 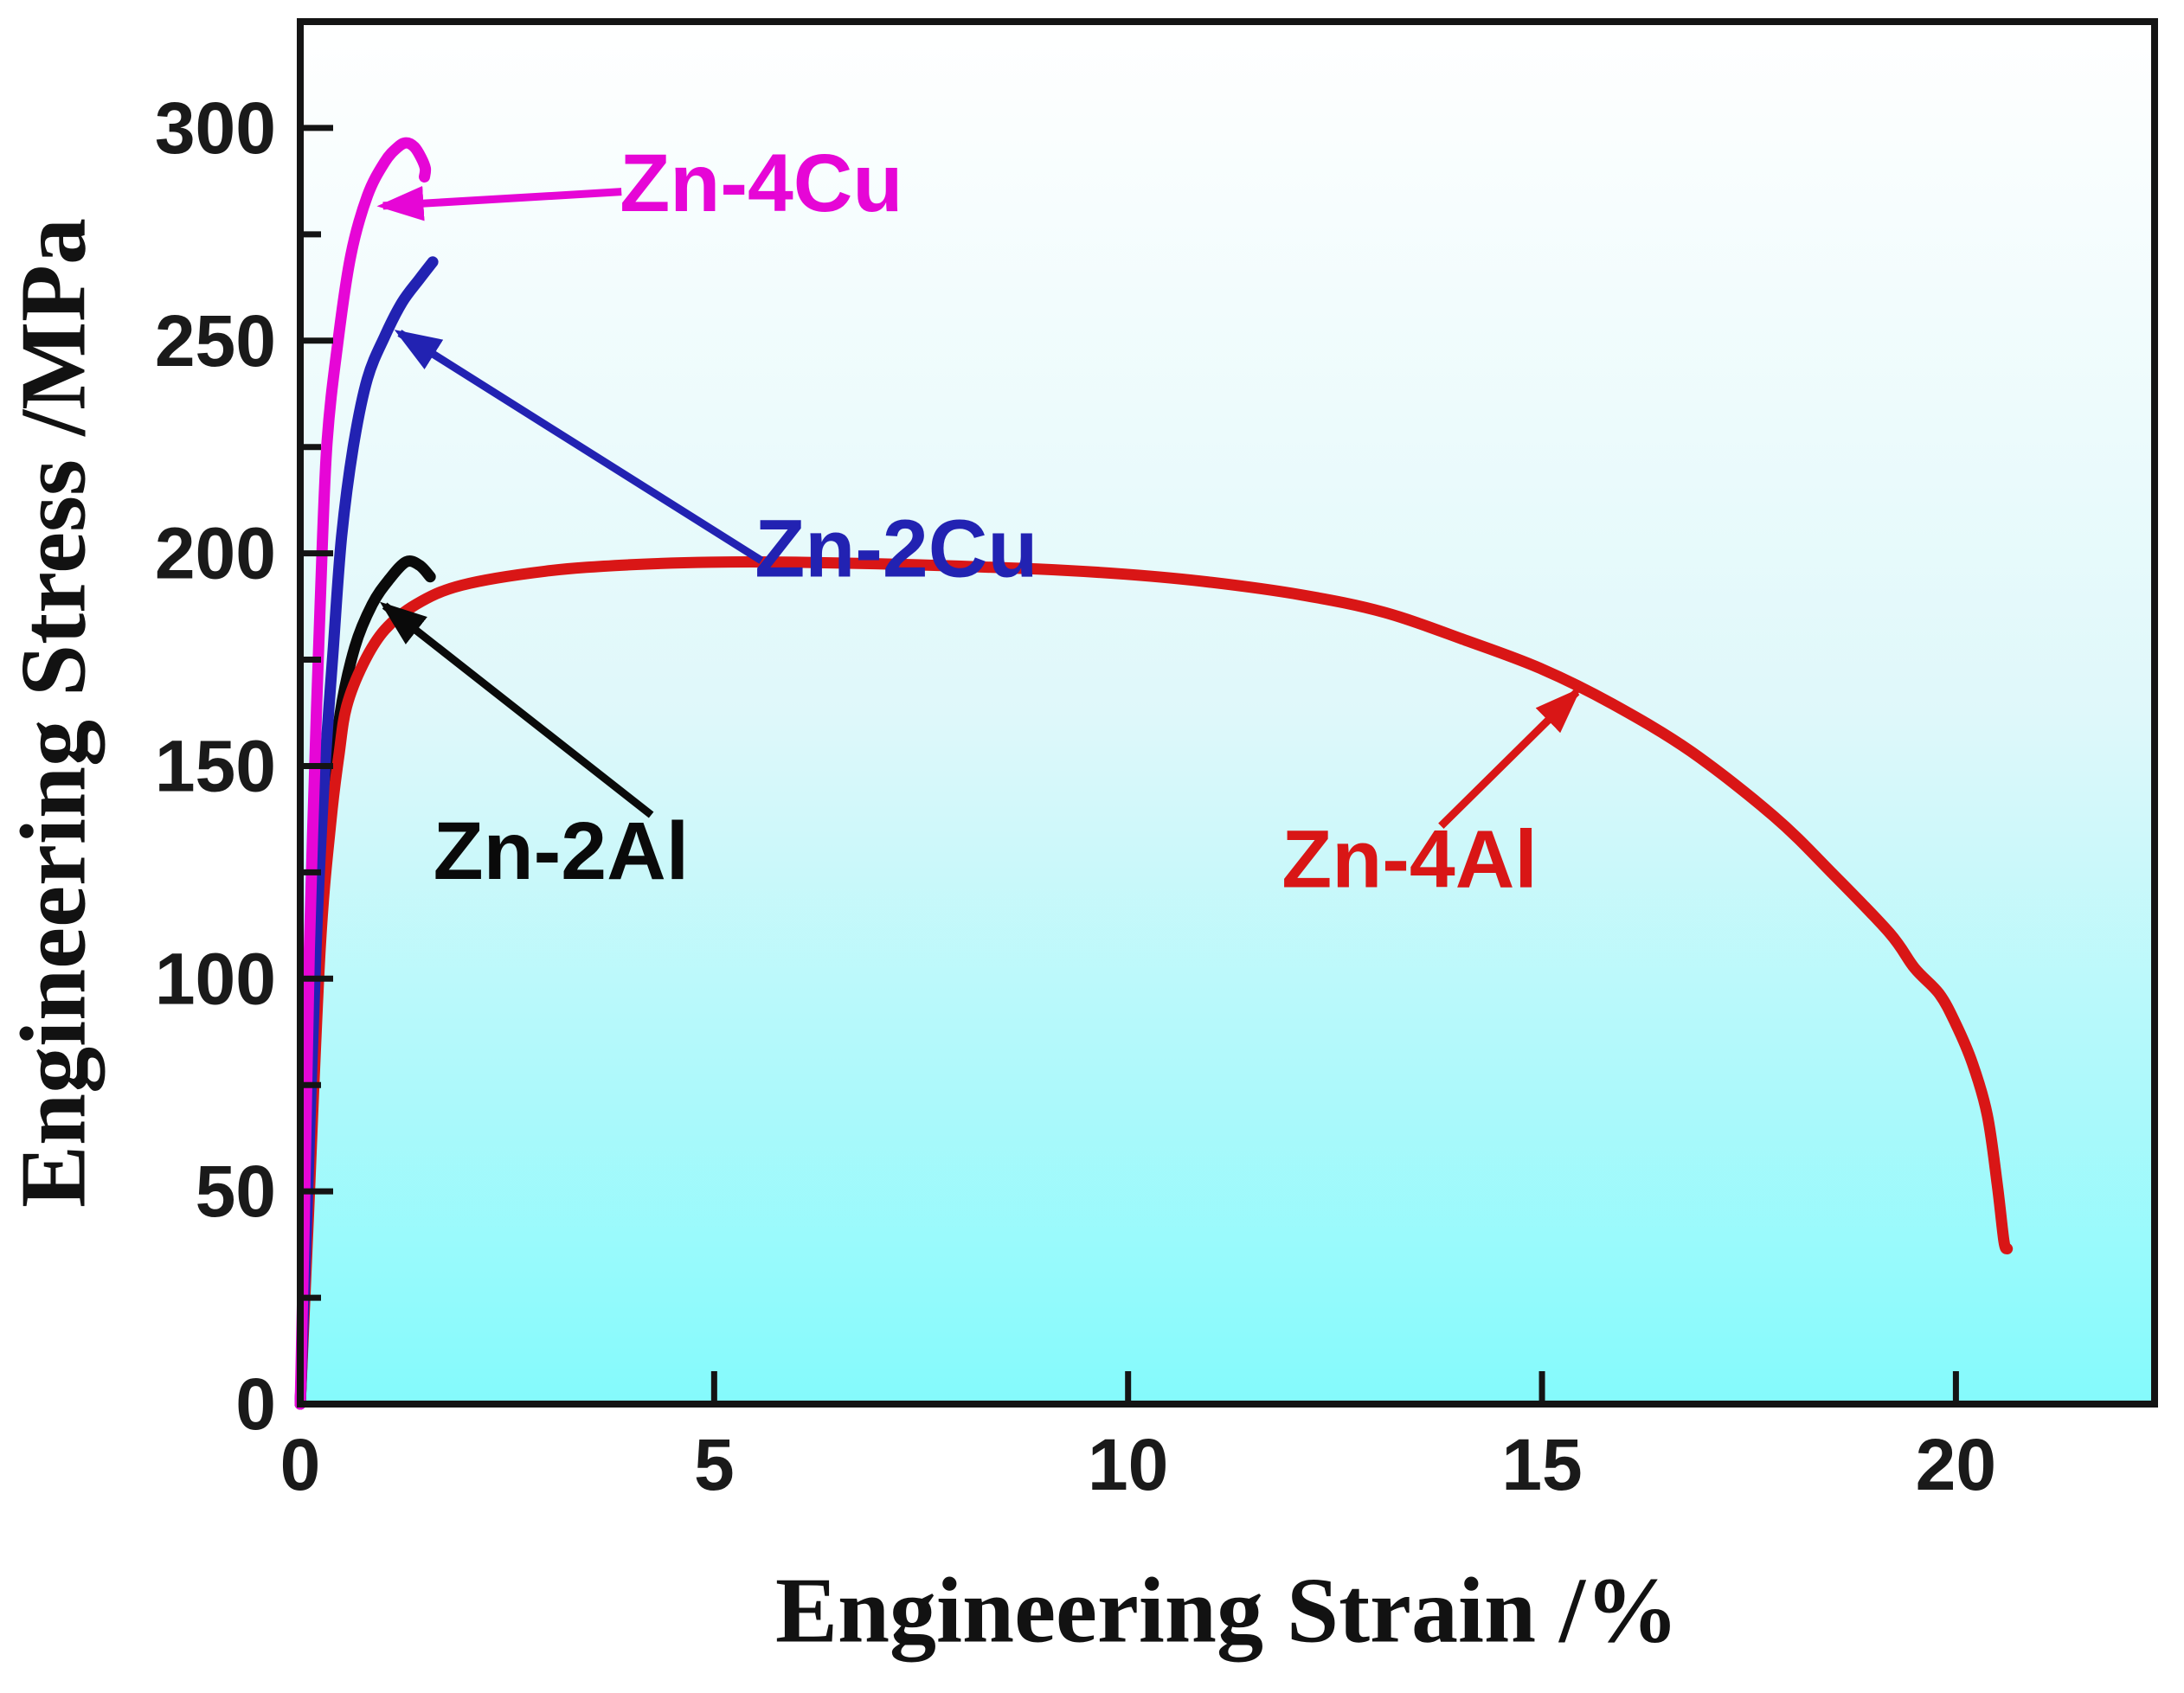 What do you see at coordinates (363, 773) in the screenshot?
I see `curve-zn-4cu` at bounding box center [363, 773].